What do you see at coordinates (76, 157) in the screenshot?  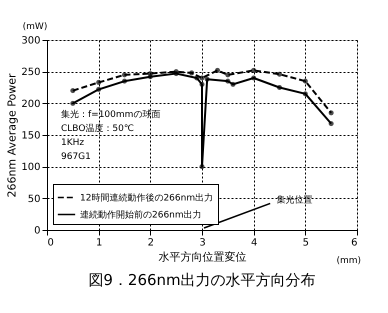 I see `annotation: 967G1` at bounding box center [76, 157].